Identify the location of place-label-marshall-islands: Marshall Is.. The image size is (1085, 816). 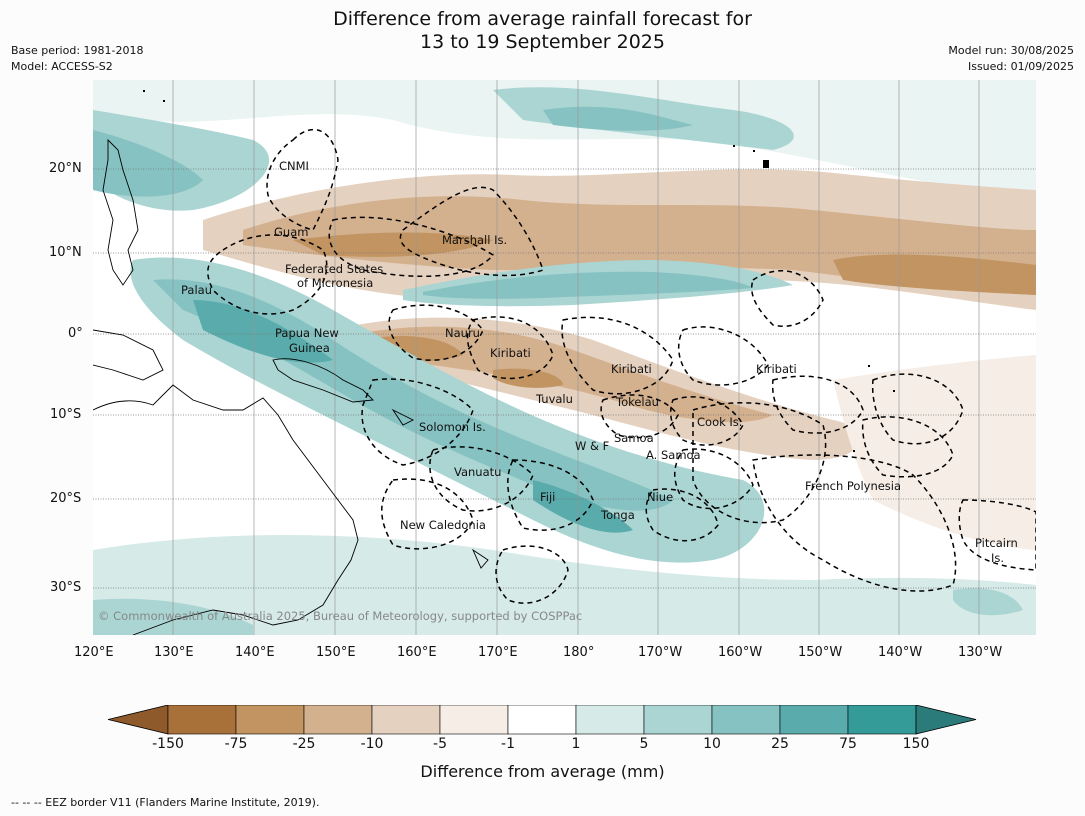
(475, 240).